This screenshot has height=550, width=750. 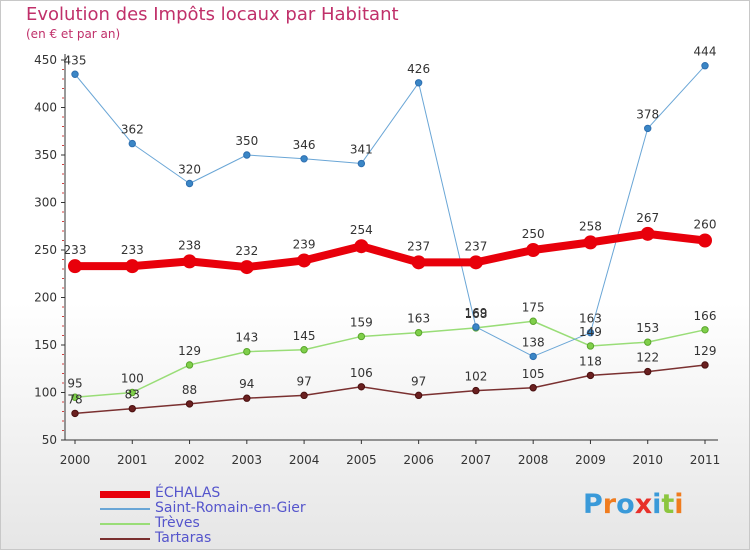 I want to click on proxiti-logo: Proxiti, so click(x=633, y=504).